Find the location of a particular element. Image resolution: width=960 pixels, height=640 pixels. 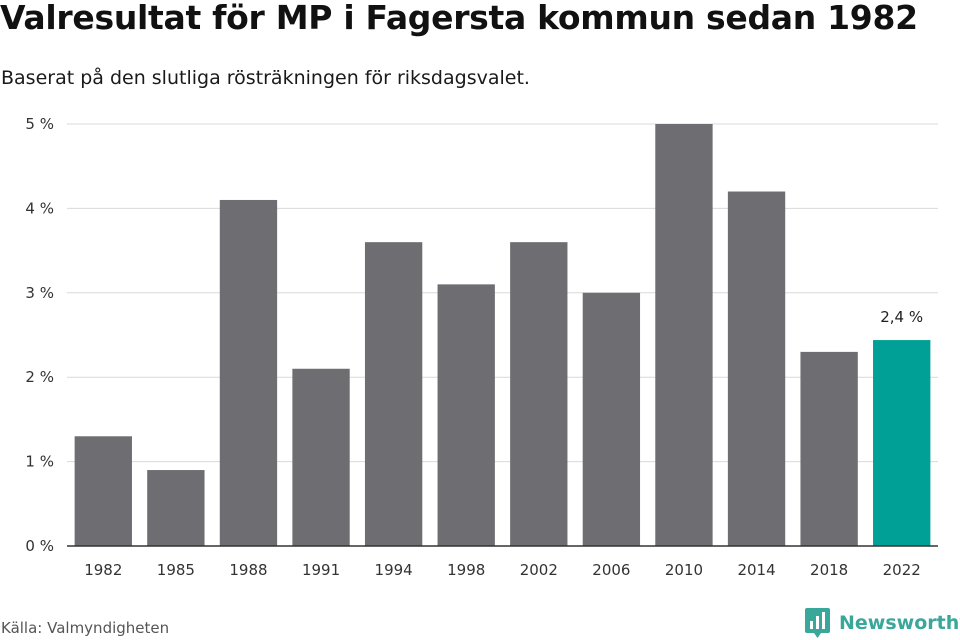

x-tick-label: 1982 is located at coordinates (103, 570).